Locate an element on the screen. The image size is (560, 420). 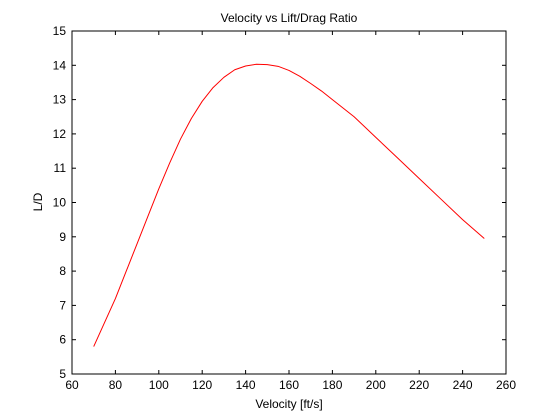
x-tick-label: 120 is located at coordinates (202, 385).